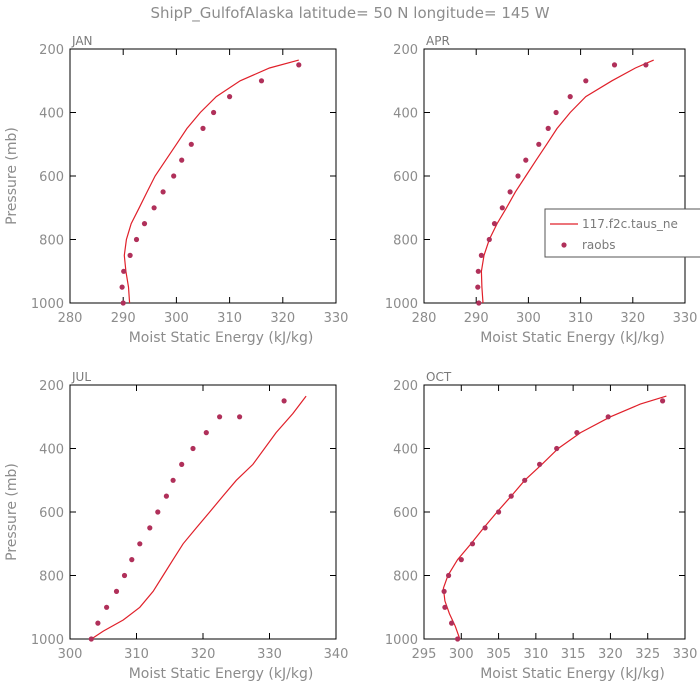 The image size is (700, 700). What do you see at coordinates (336, 654) in the screenshot?
I see `x-tick-label: 340` at bounding box center [336, 654].